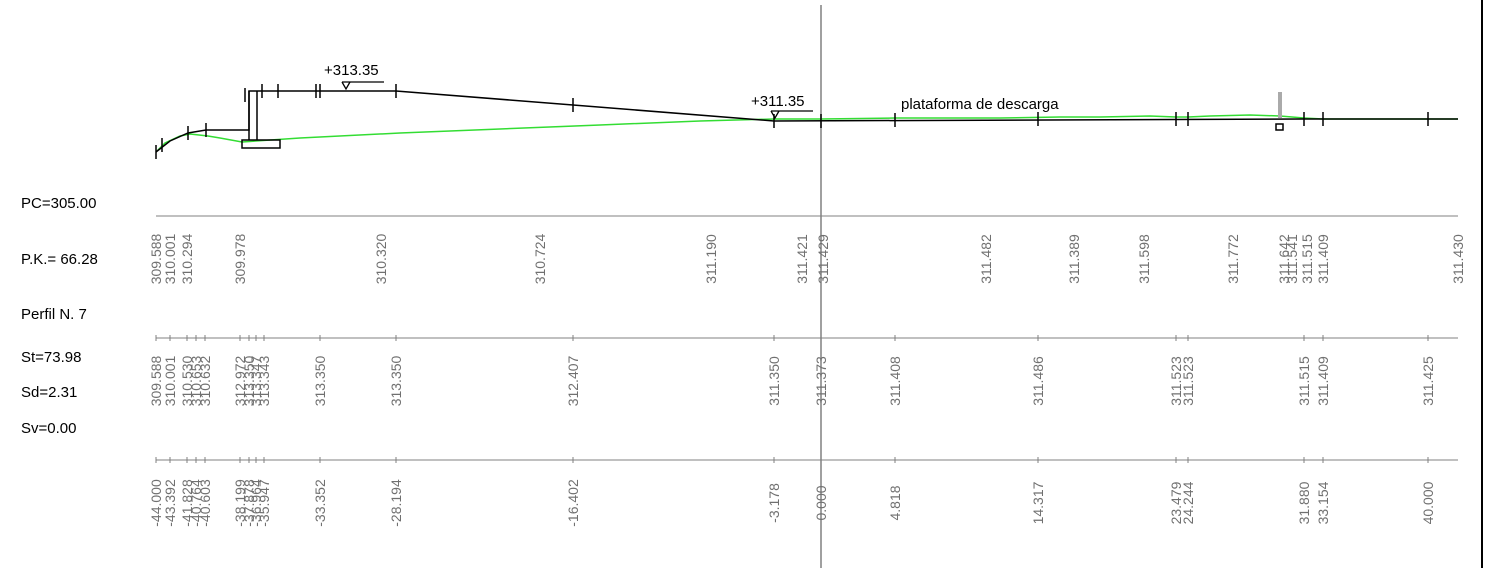  What do you see at coordinates (156, 503) in the screenshot?
I see `offset-value: -44.000` at bounding box center [156, 503].